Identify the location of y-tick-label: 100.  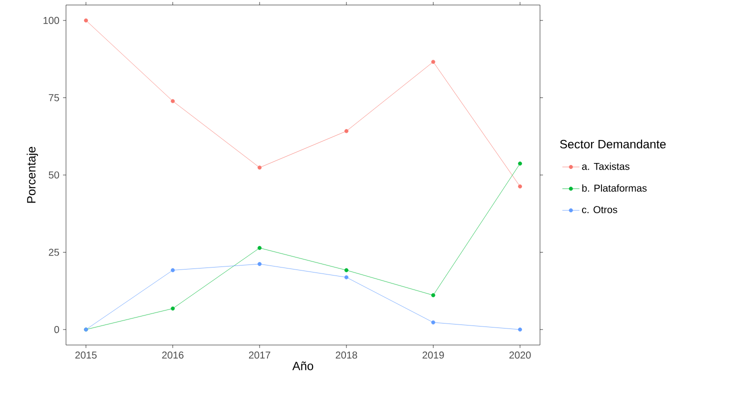
(52, 20).